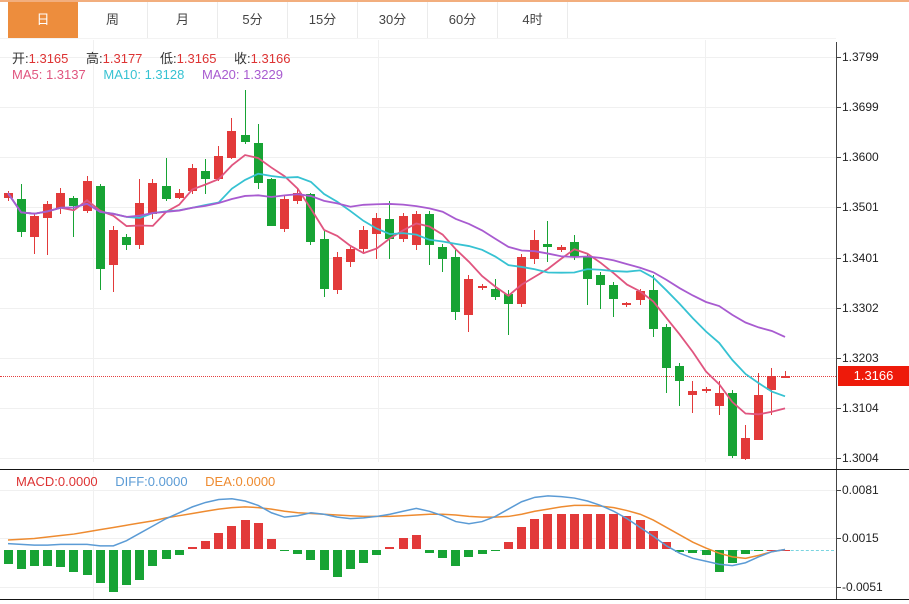  I want to click on tab-day: 日, so click(43, 20).